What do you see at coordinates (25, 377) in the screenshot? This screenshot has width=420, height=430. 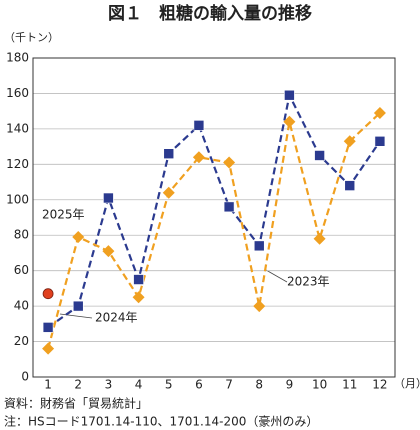 I see `y-tick-label: 0` at bounding box center [25, 377].